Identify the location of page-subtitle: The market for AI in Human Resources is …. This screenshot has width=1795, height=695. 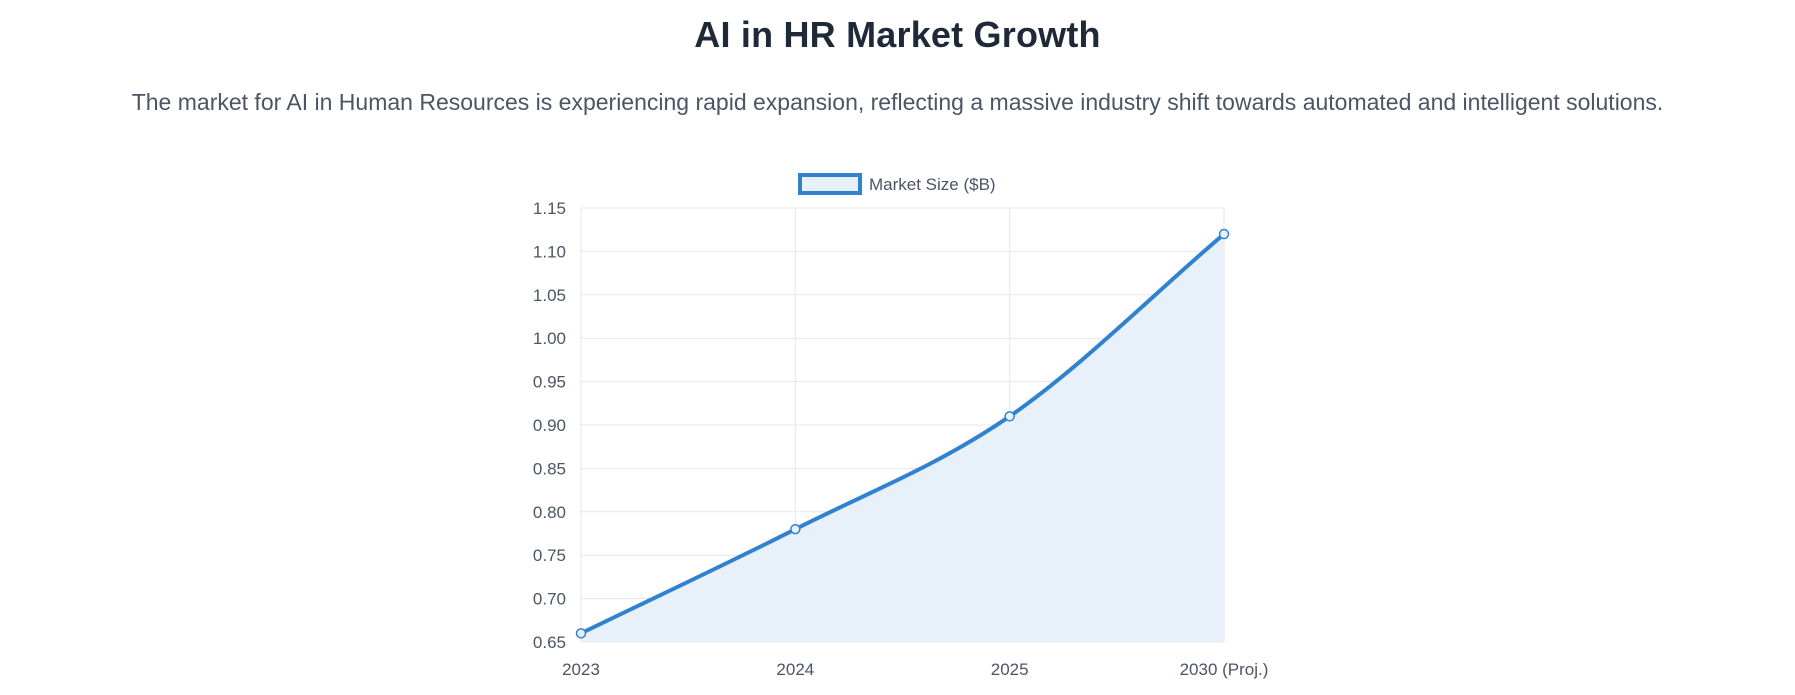
(897, 102).